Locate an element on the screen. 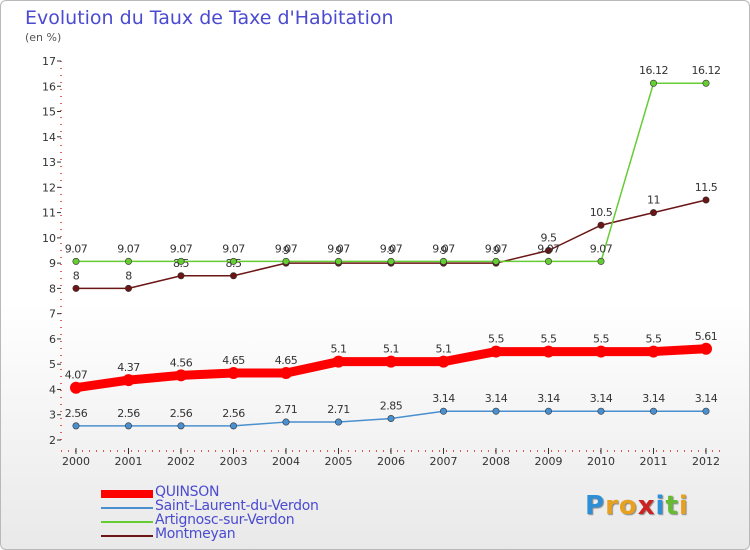 The width and height of the screenshot is (750, 550). data-label: 4.37 is located at coordinates (128, 367).